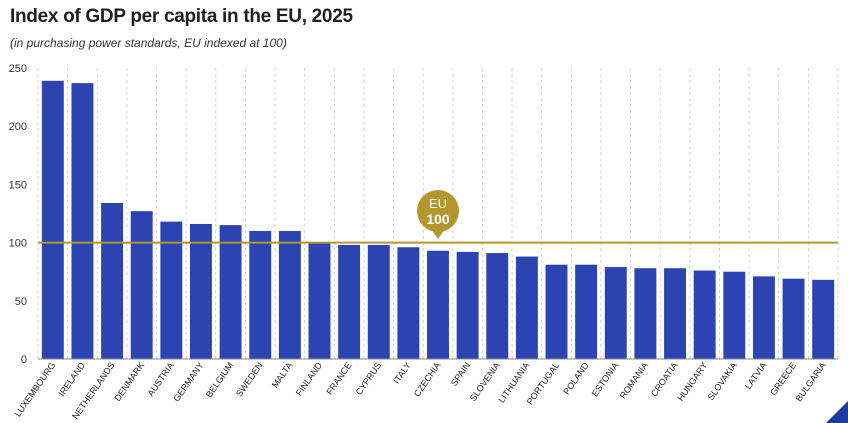 Image resolution: width=848 pixels, height=423 pixels. Describe the element at coordinates (18, 244) in the screenshot. I see `y-tick-label: 100` at that location.